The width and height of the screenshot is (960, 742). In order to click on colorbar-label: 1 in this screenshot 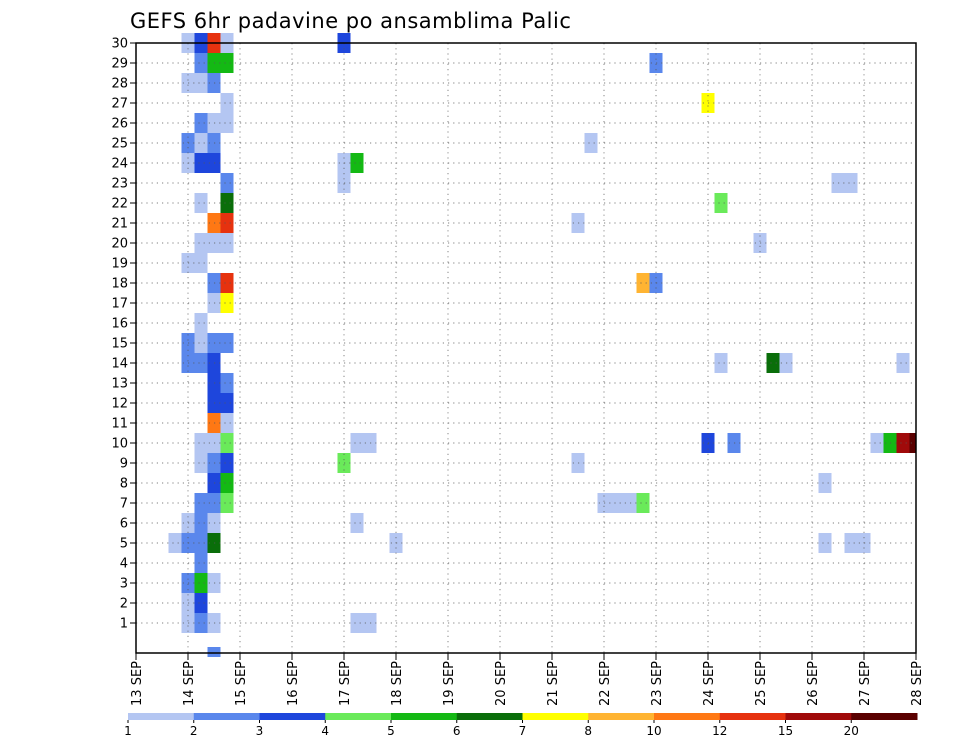, I will do `click(128, 731)`.